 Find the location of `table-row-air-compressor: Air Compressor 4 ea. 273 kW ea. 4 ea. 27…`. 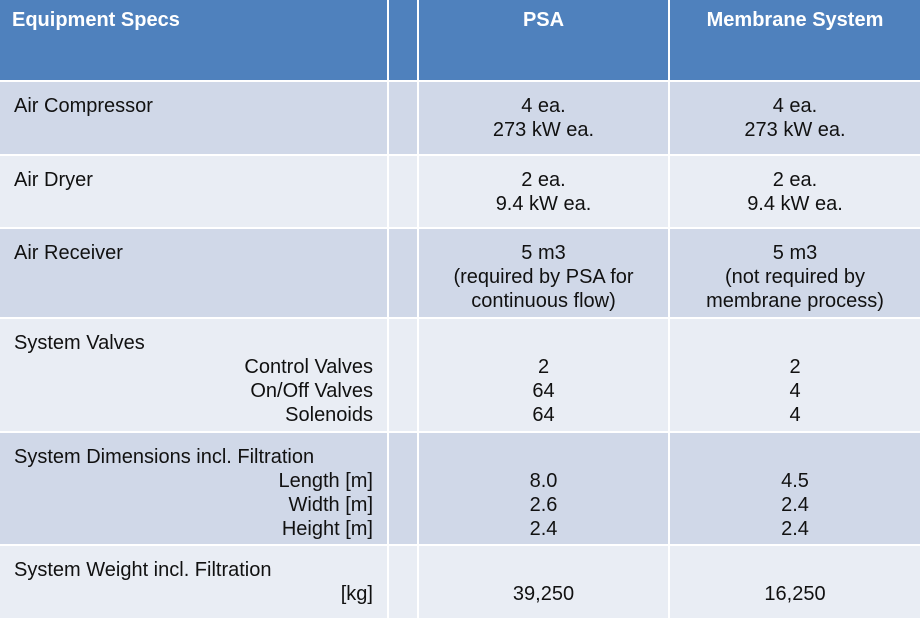

table-row-air-compressor: Air Compressor 4 ea. 273 kW ea. 4 ea. 27… is located at coordinates (460, 119).